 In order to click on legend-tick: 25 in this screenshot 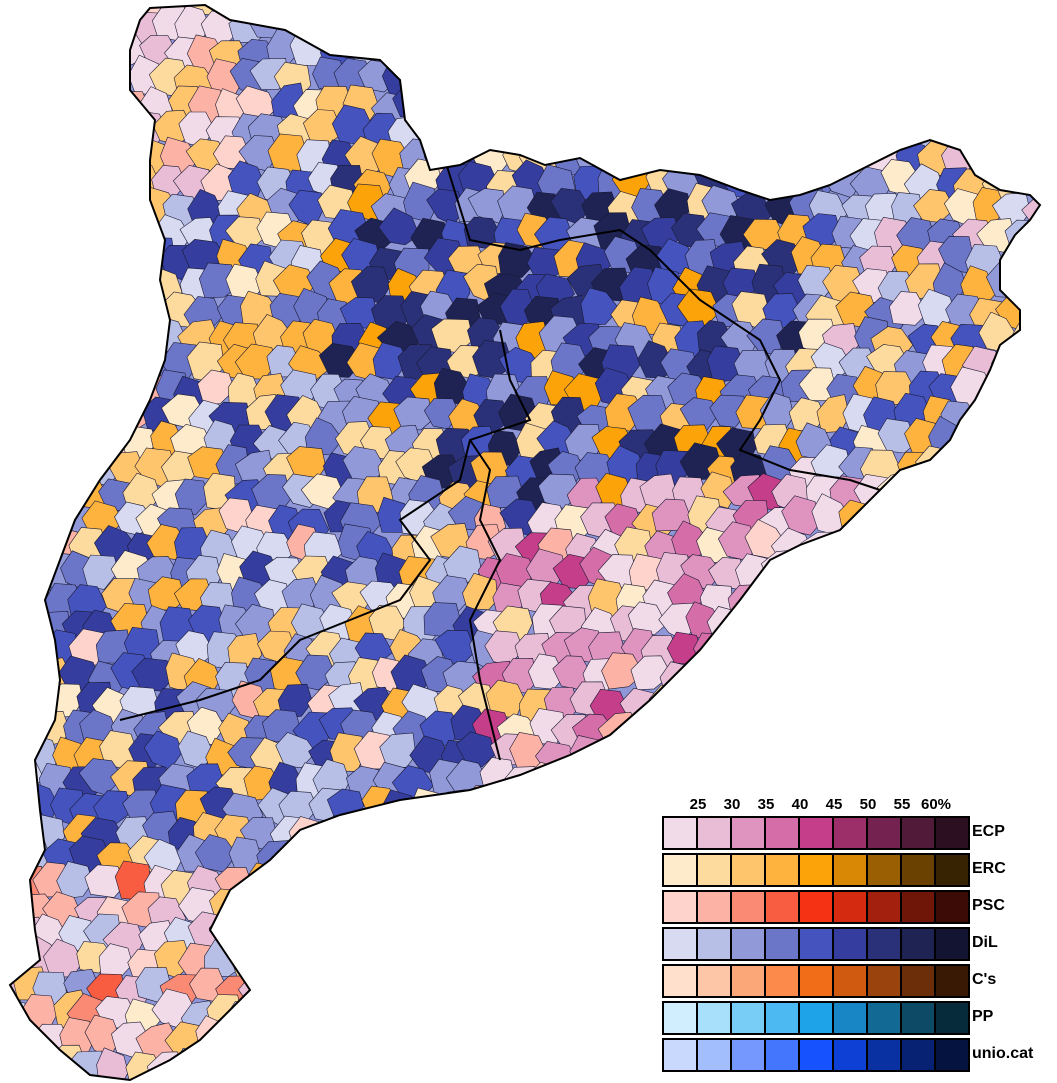, I will do `click(698, 804)`.